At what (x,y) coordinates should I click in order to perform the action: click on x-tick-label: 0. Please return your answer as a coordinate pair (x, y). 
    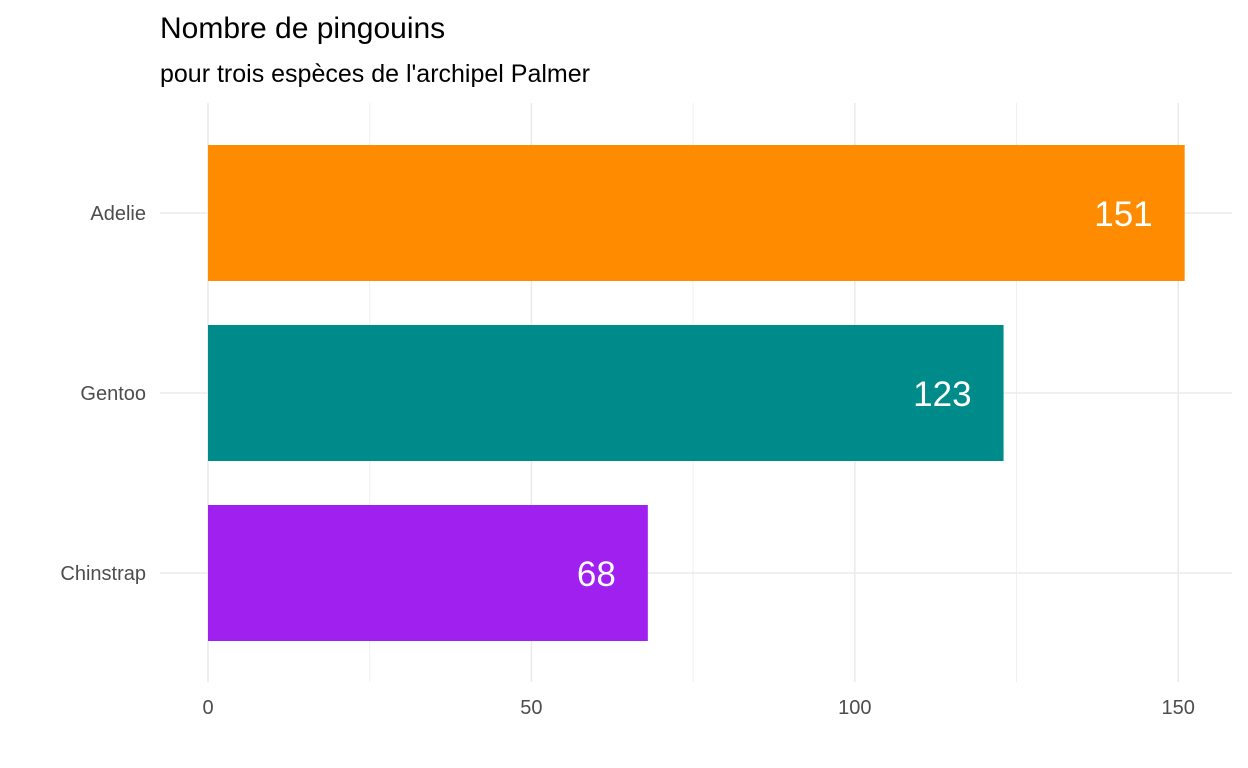
    Looking at the image, I should click on (207, 708).